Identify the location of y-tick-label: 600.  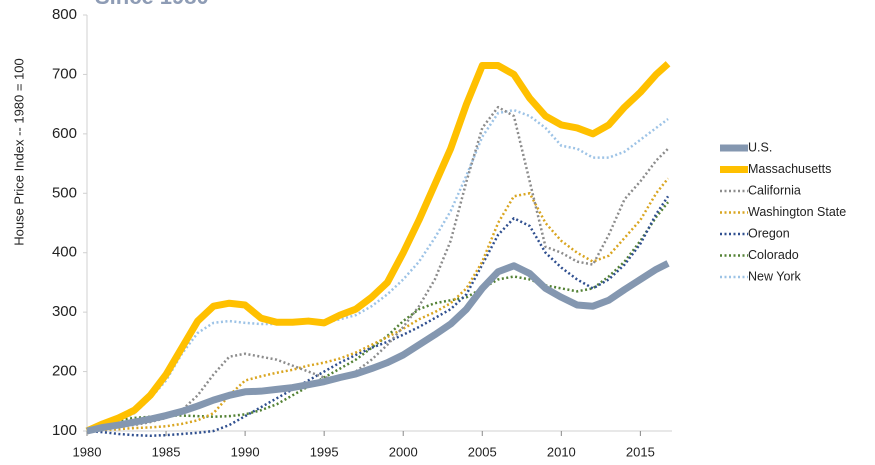
(64, 133).